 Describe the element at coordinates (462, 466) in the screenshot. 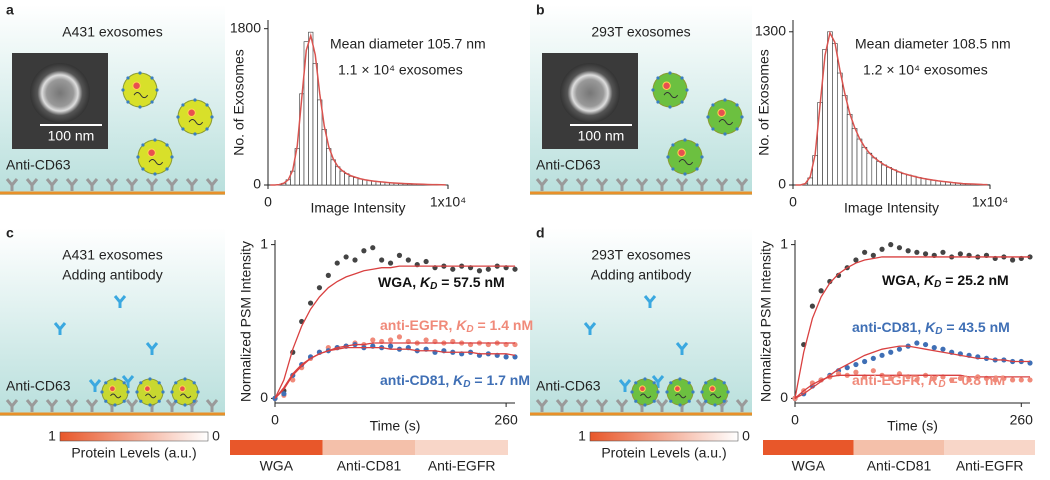

I see `level-label: Anti-EGFR` at that location.